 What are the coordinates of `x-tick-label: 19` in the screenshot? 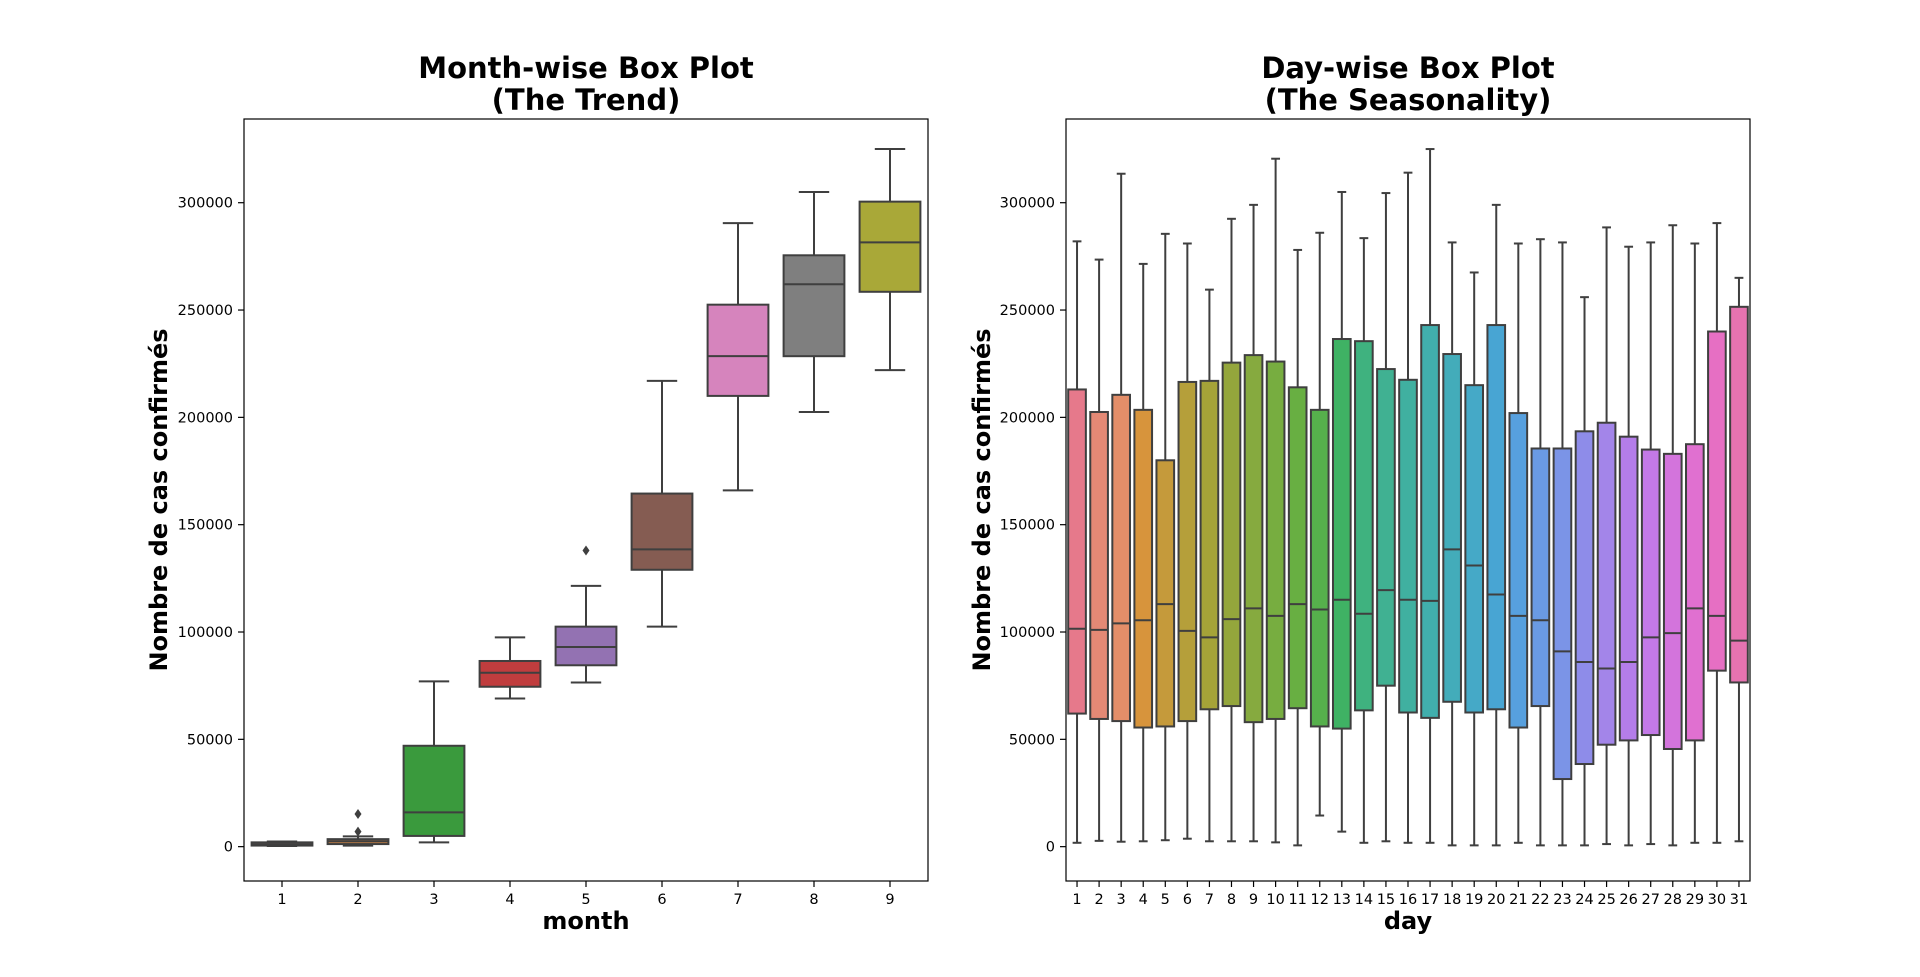 It's located at (1474, 900).